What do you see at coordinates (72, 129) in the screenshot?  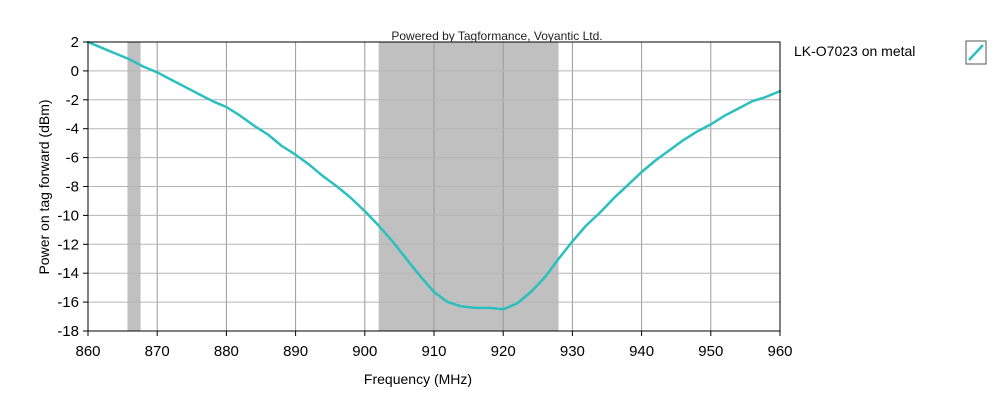 I see `y-tick-label: -4` at bounding box center [72, 129].